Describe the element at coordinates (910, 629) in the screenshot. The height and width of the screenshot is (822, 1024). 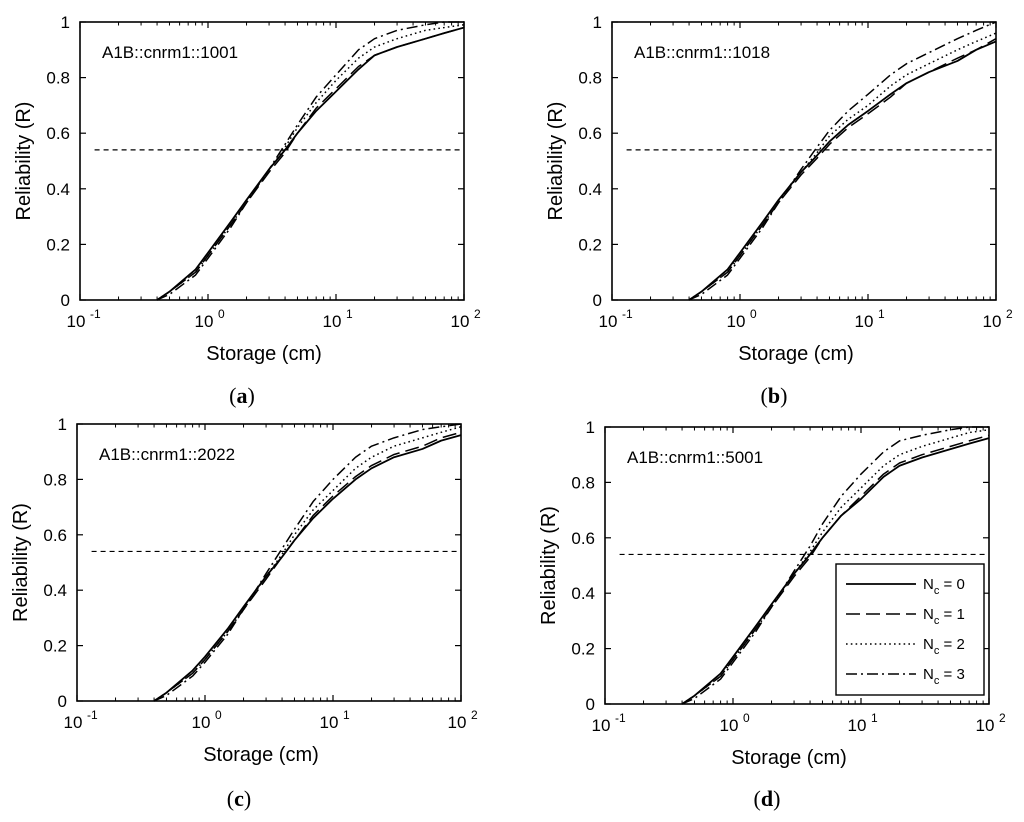
I see `legend-box` at that location.